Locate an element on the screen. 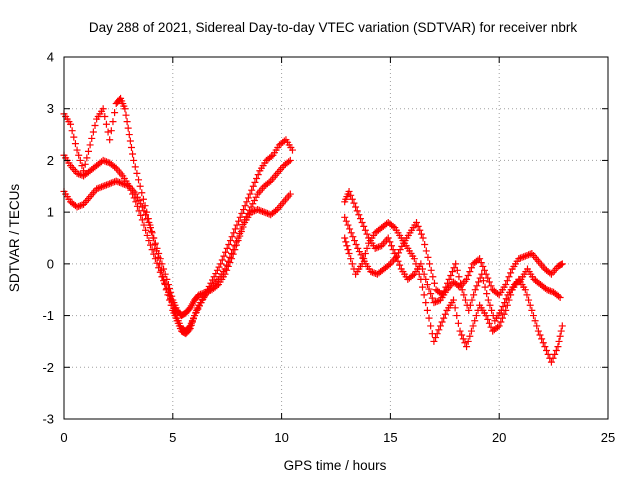  x-tick-label: 5 is located at coordinates (172, 437).